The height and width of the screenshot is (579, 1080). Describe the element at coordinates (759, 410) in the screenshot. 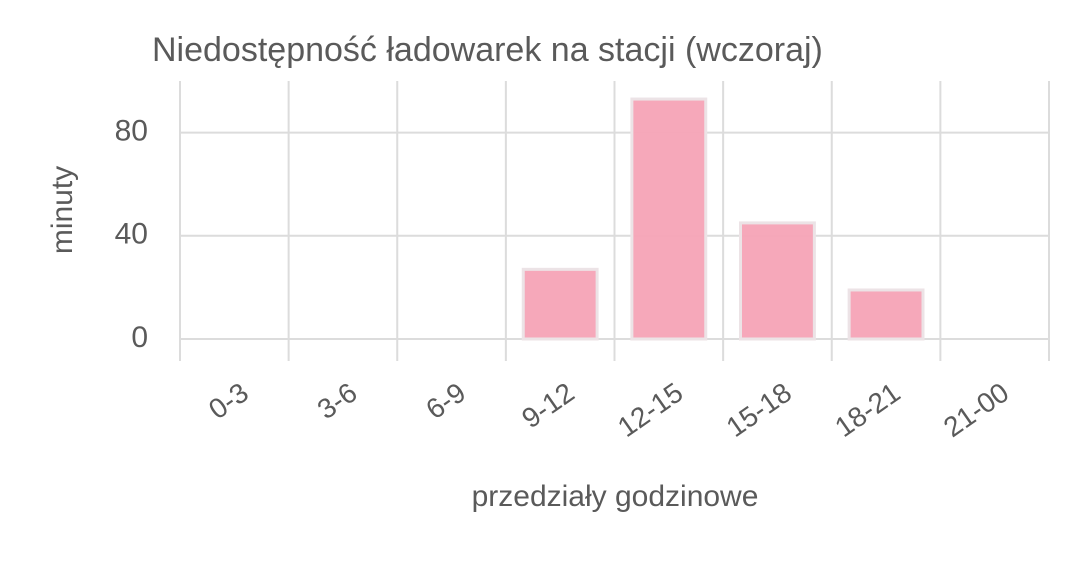

I see `x-tick-label: 15-18` at that location.